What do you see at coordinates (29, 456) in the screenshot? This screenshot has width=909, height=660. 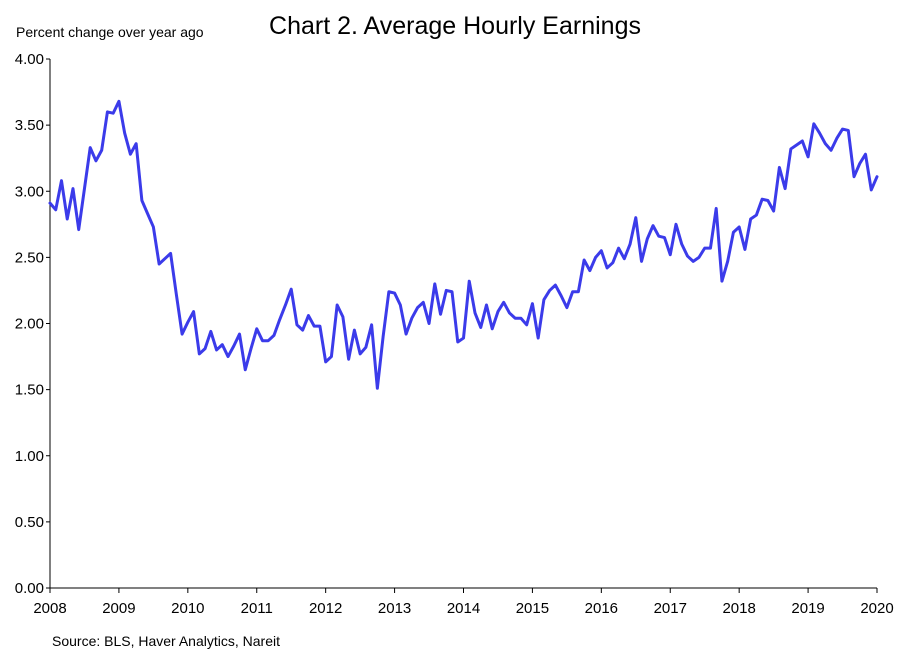 I see `y-tick-label: 1.00` at bounding box center [29, 456].